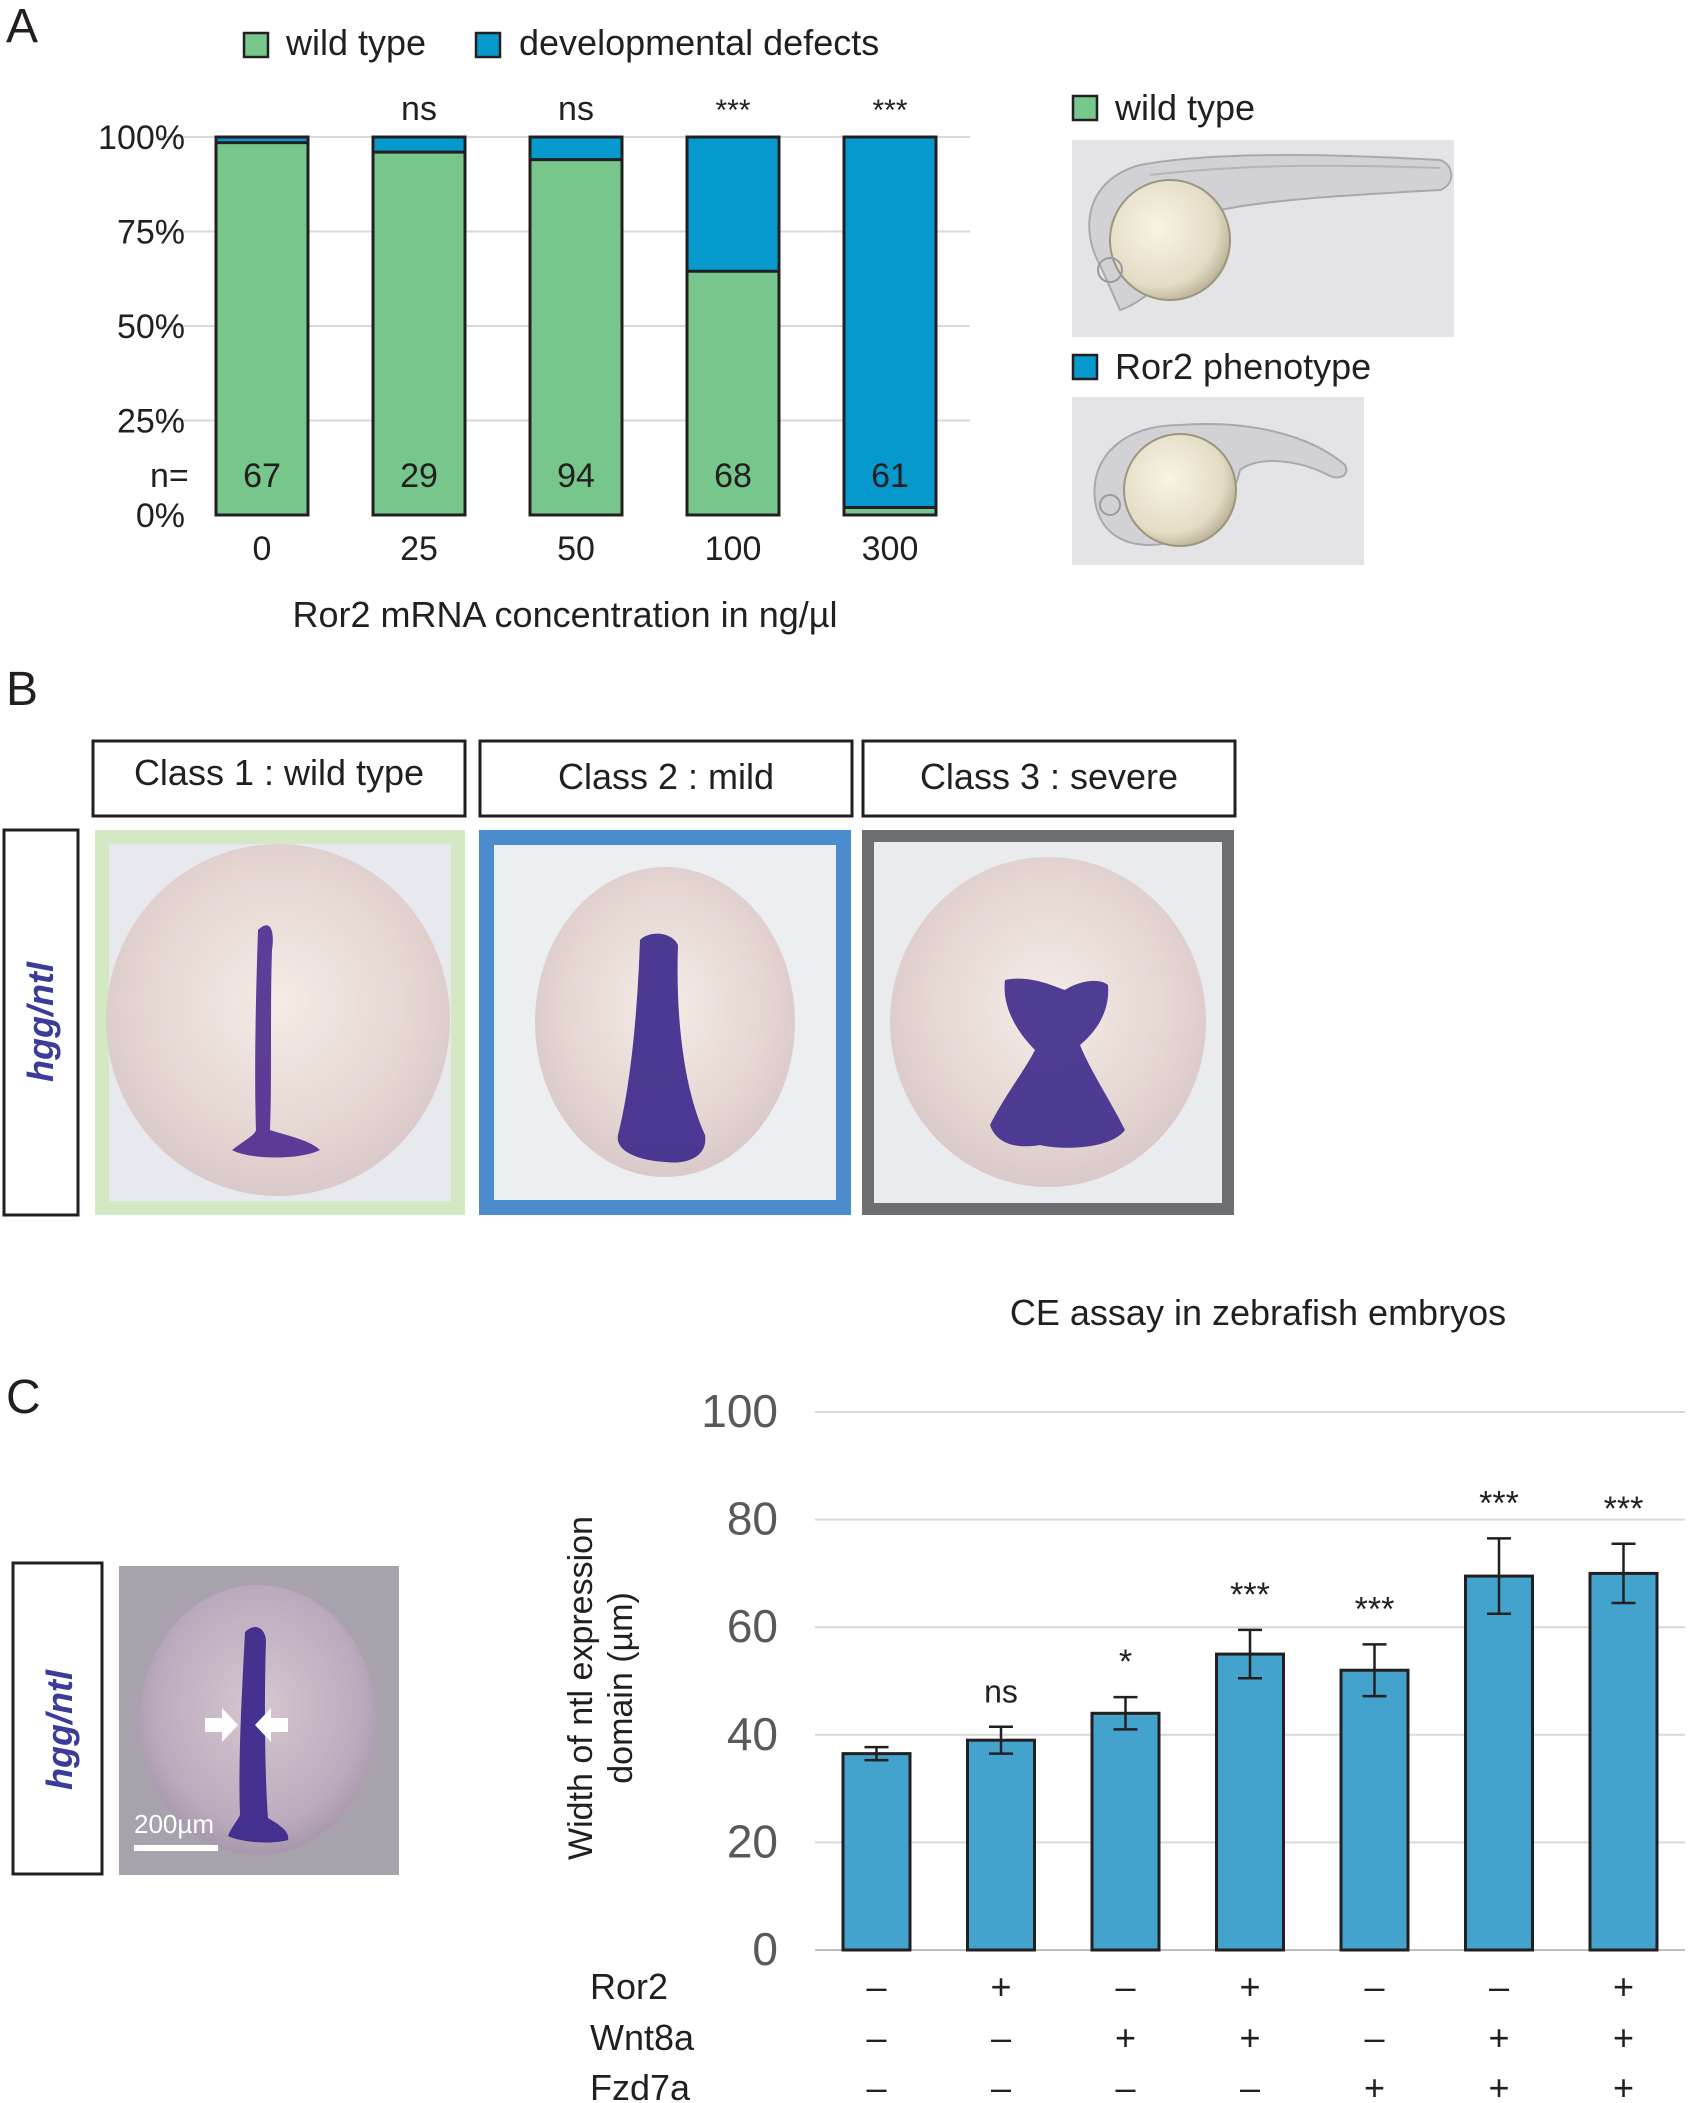 The image size is (1688, 2103). I want to click on side-swatch-phenotype, so click(1085, 367).